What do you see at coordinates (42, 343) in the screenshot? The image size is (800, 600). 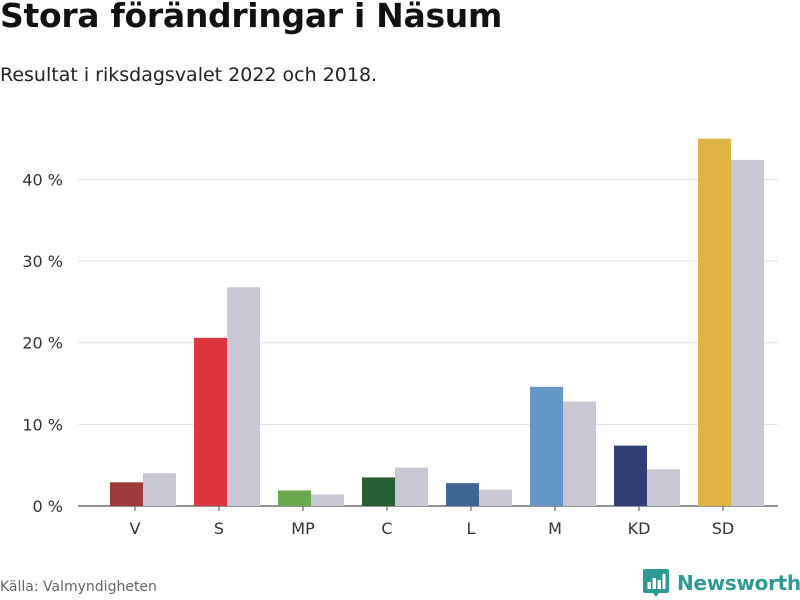 I see `y-tick-label: 20 %` at bounding box center [42, 343].